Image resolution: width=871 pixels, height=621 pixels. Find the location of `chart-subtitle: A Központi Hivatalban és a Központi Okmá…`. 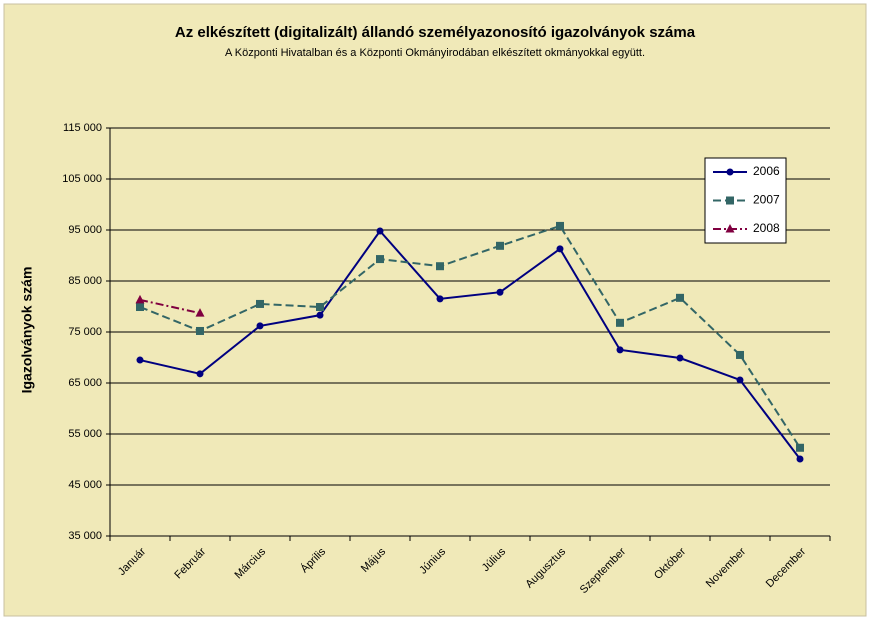

chart-subtitle: A Központi Hivatalban és a Központi Okmá… is located at coordinates (435, 53).